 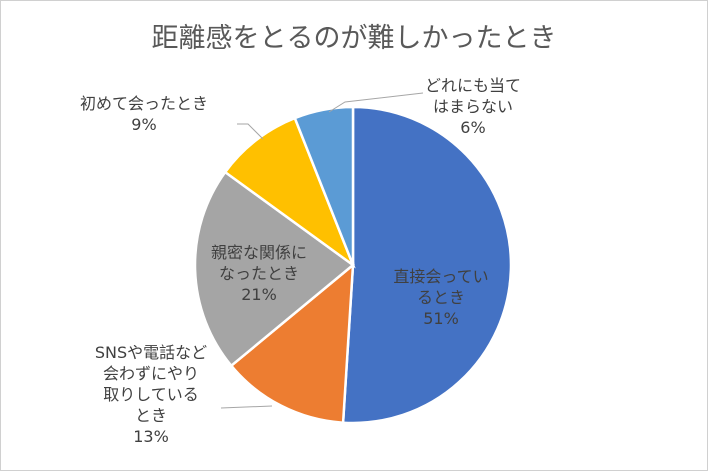 I want to click on slice-label-line: 会わずにやり, so click(x=151, y=373).